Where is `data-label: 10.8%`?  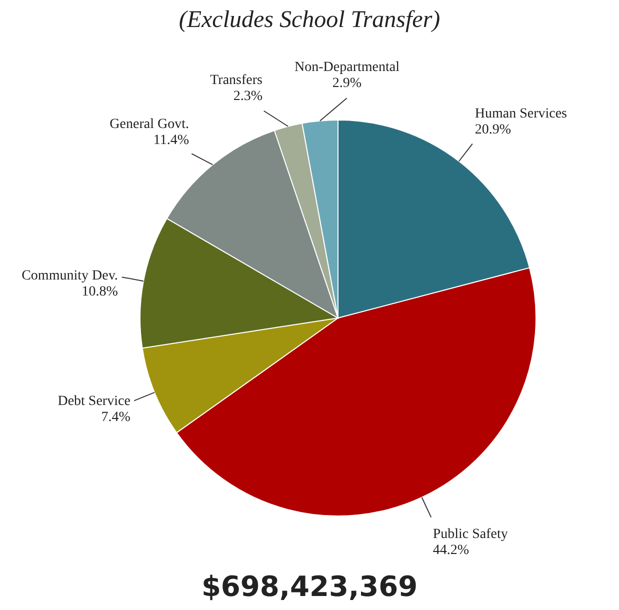
data-label: 10.8% is located at coordinates (100, 292).